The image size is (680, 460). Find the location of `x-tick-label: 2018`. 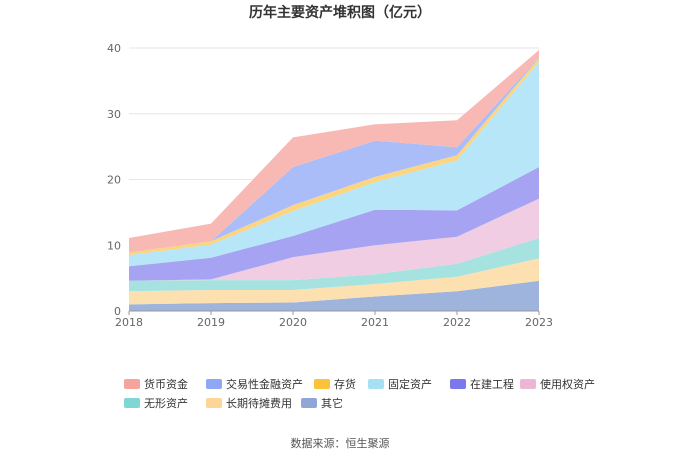

x-tick-label: 2018 is located at coordinates (129, 322).